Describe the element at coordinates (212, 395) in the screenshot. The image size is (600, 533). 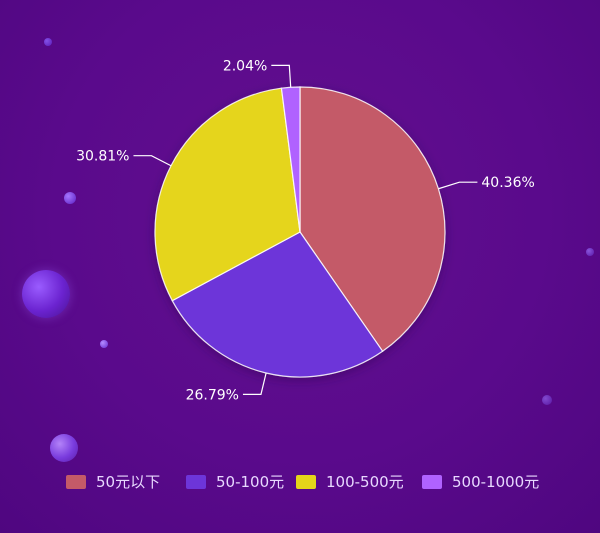
I see `slice-value-label-1: 26.79%` at that location.